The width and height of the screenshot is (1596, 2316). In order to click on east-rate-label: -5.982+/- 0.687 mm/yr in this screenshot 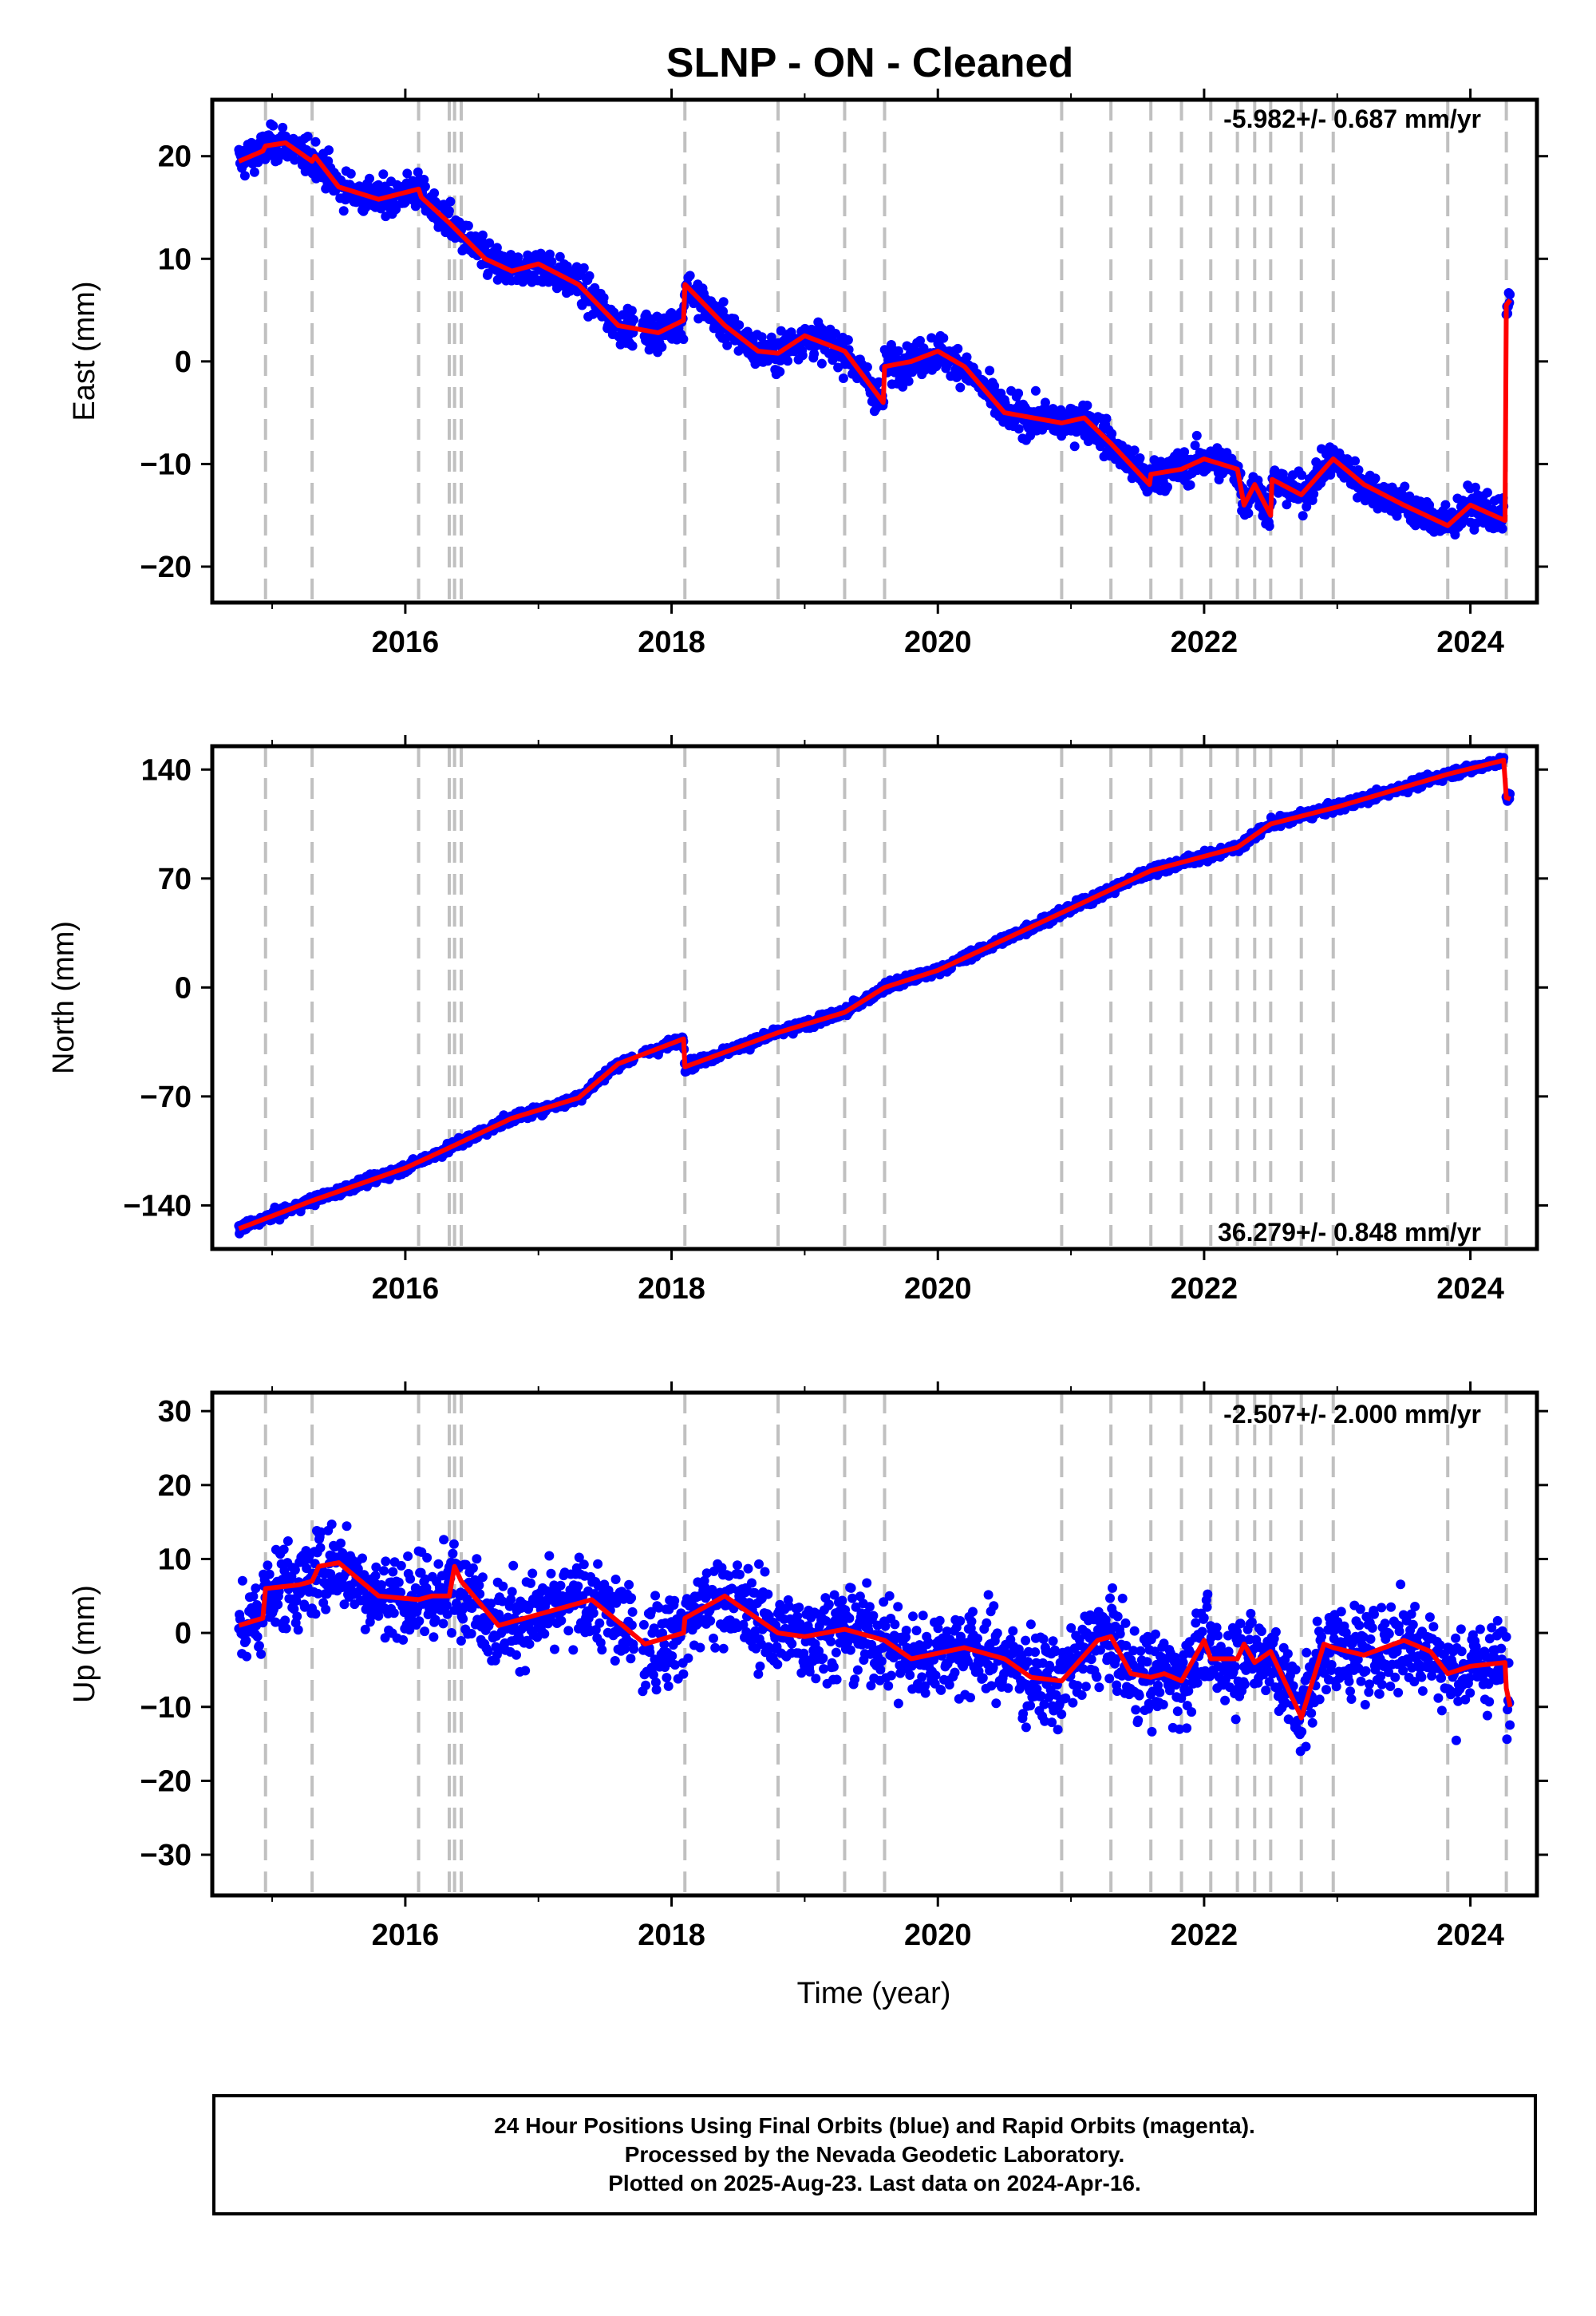, I will do `click(1352, 119)`.